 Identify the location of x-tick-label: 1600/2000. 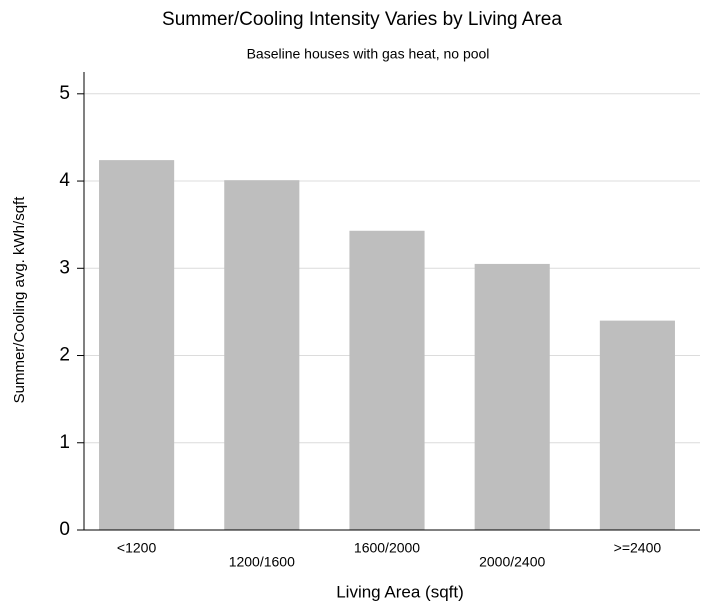
(387, 548).